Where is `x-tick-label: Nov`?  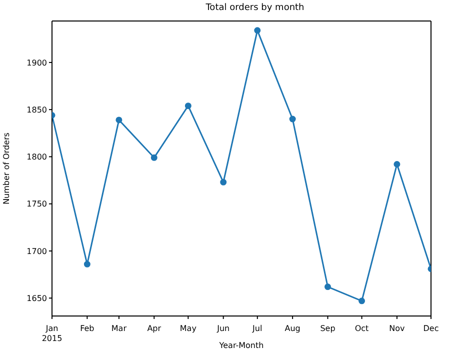 x-tick-label: Nov is located at coordinates (397, 328).